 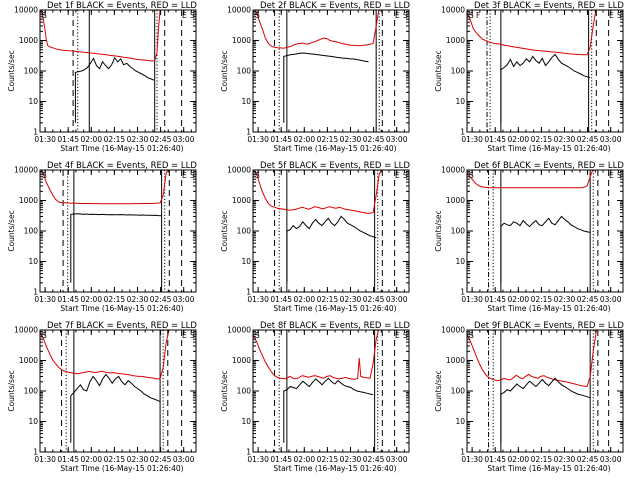 I want to click on panel-title: Det 9f BLACK = Events, RED = LLD, so click(x=549, y=326).